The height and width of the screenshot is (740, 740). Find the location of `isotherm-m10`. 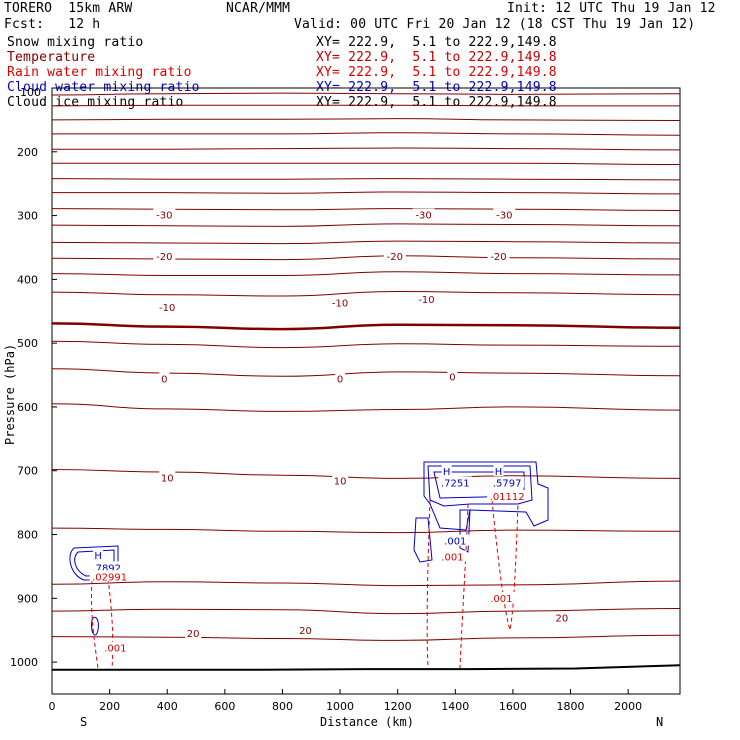

isotherm-m10 is located at coordinates (366, 273).